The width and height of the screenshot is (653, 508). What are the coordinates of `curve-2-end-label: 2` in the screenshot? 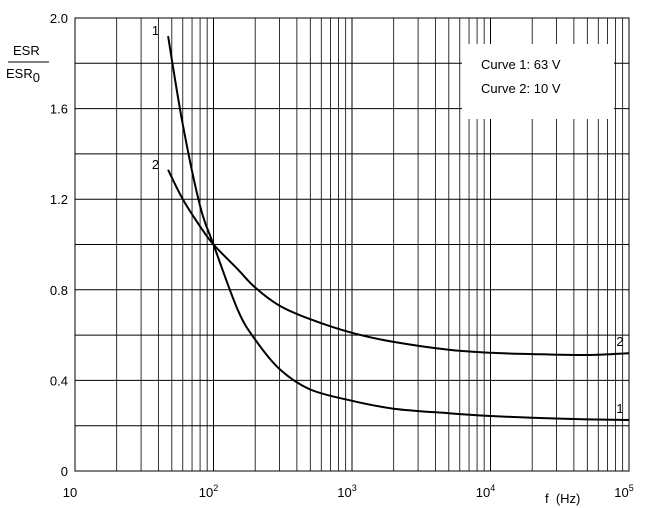 It's located at (619, 341).